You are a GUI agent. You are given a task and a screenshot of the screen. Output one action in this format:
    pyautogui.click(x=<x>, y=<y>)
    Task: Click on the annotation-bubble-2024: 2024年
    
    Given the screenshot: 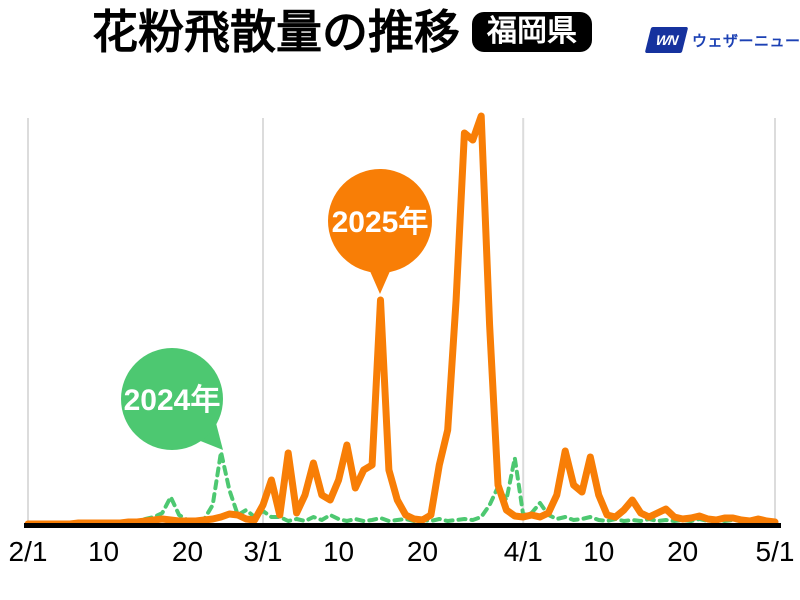 What is the action you would take?
    pyautogui.click(x=172, y=399)
    